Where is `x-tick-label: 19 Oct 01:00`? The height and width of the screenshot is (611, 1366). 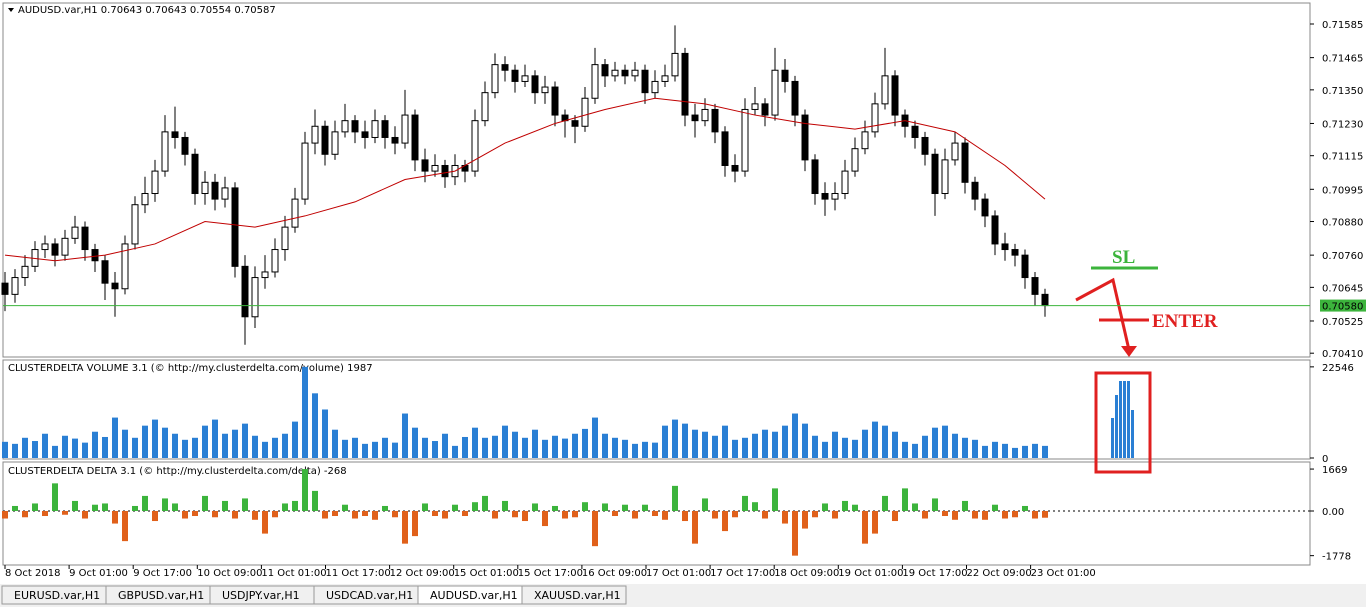
x-tick-label: 19 Oct 01:00 is located at coordinates (870, 573).